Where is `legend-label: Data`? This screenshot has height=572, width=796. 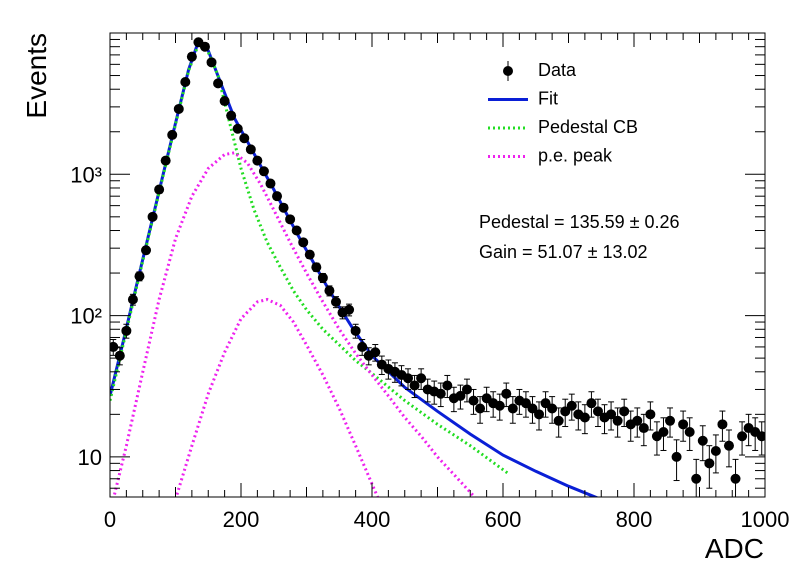 legend-label: Data is located at coordinates (557, 70).